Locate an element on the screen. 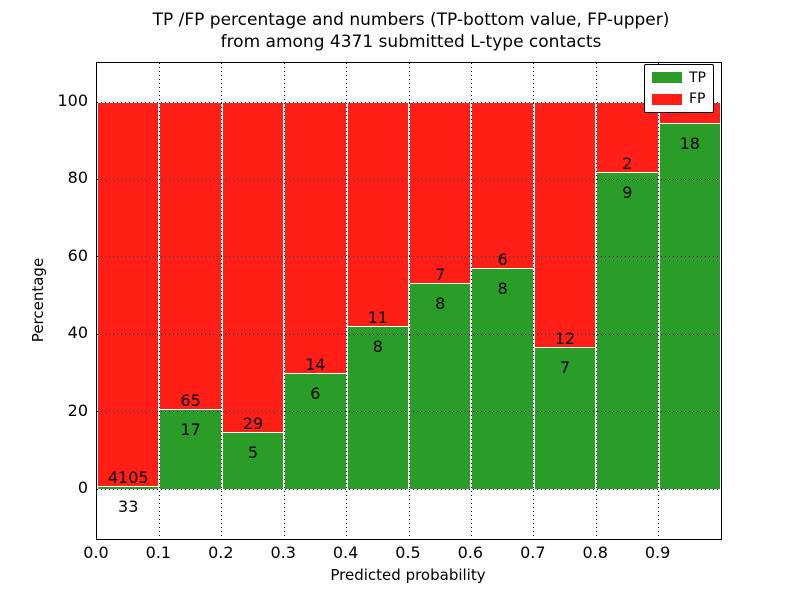 Image resolution: width=800 pixels, height=600 pixels. legend-label: FP is located at coordinates (697, 99).